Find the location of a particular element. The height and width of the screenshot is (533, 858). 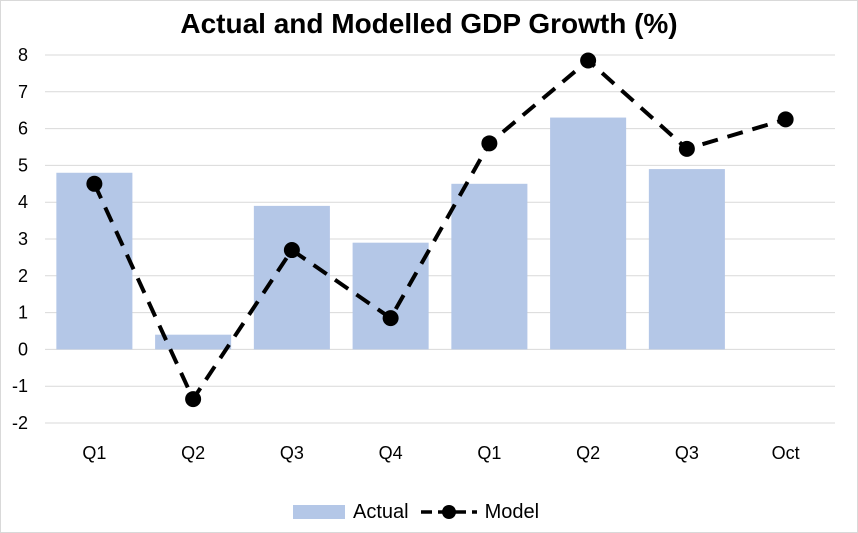

y-tick-label: 5 is located at coordinates (23, 165).